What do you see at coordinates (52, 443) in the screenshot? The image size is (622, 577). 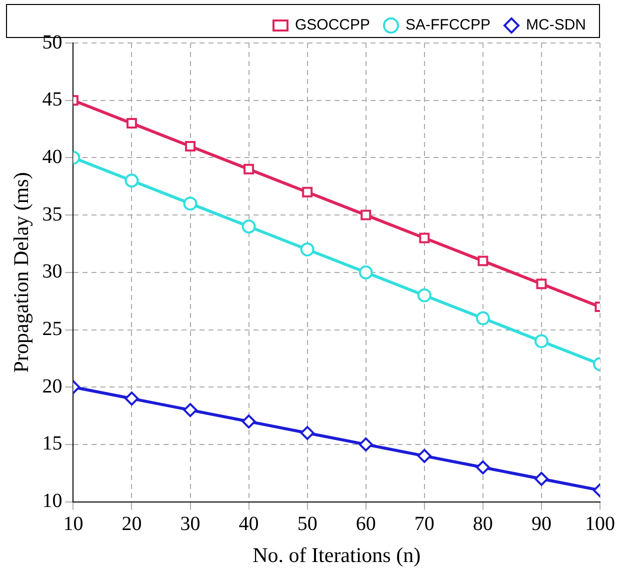 I see `y-tick-label: 15` at bounding box center [52, 443].